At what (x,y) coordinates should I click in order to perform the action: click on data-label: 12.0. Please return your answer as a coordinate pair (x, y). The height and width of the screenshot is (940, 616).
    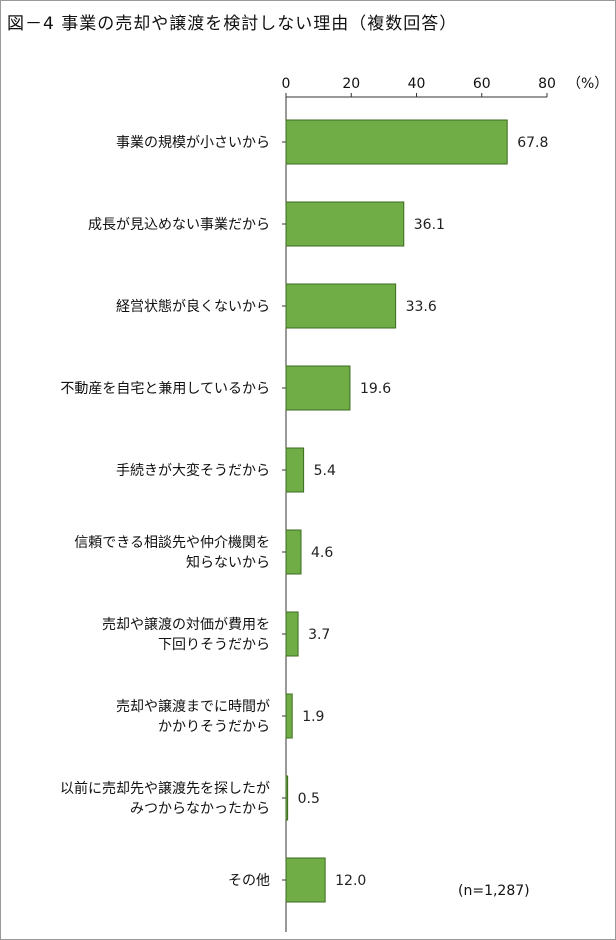
    Looking at the image, I should click on (350, 881).